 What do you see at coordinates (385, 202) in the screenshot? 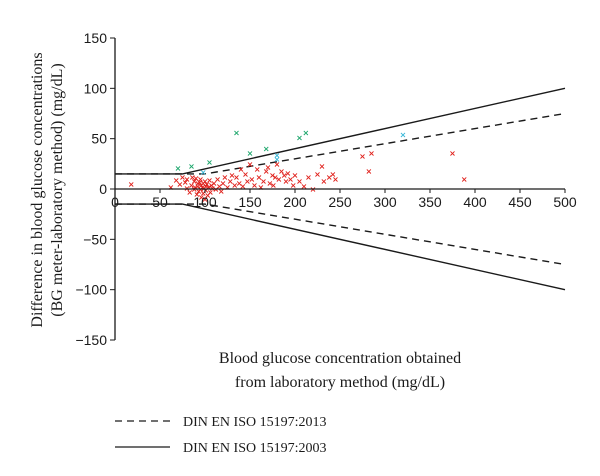
I see `x-tick-label: 300` at bounding box center [385, 202].